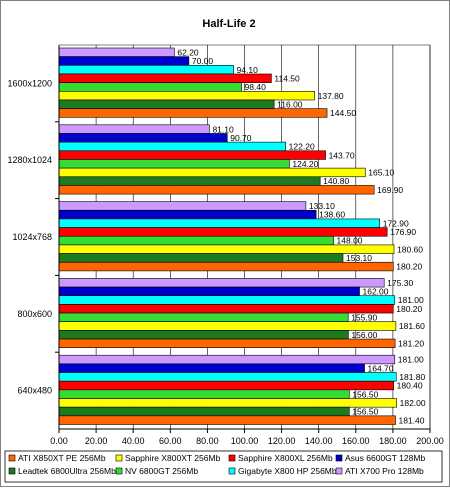  I want to click on data-label: 143.70, so click(342, 155).